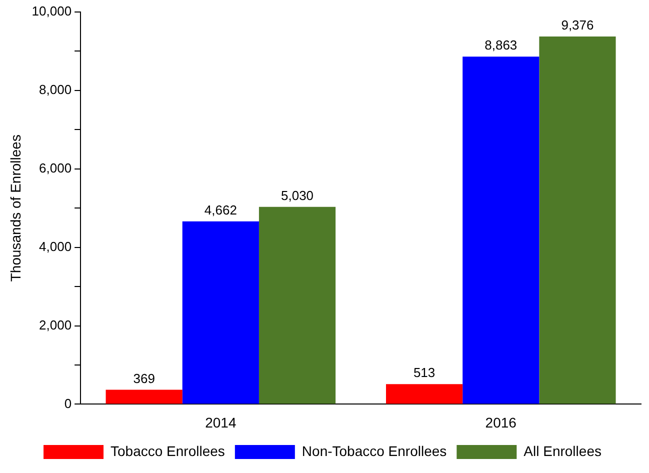 This screenshot has width=649, height=473. What do you see at coordinates (55, 90) in the screenshot?
I see `y-tick-label: 8,000` at bounding box center [55, 90].